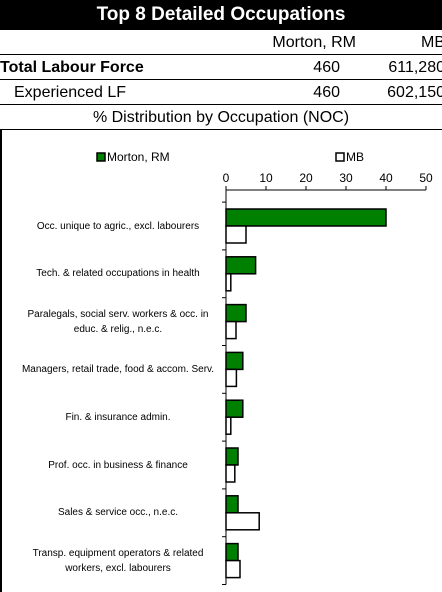 The image size is (442, 592). Describe the element at coordinates (118, 226) in the screenshot. I see `category-label: Occ. unique to agric., excl. labourers` at that location.